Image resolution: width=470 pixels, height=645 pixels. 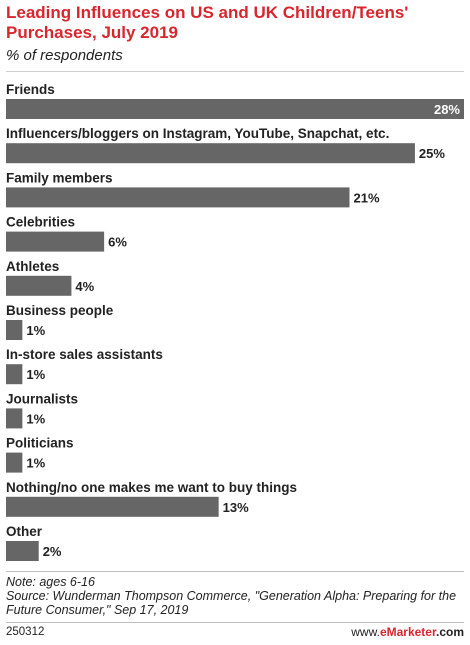 What do you see at coordinates (59, 177) in the screenshot?
I see `category-label: Family members` at bounding box center [59, 177].